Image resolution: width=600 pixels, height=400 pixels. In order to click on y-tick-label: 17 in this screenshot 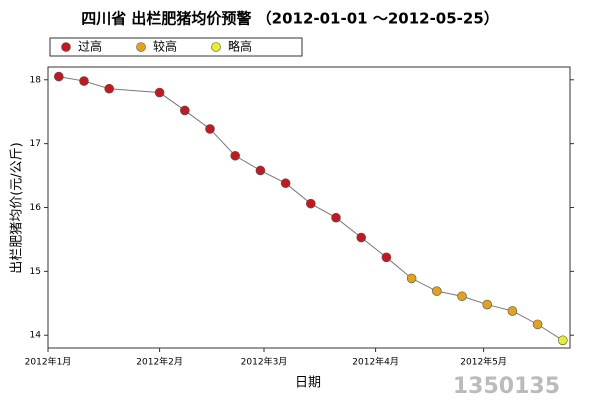, I will do `click(35, 144)`.